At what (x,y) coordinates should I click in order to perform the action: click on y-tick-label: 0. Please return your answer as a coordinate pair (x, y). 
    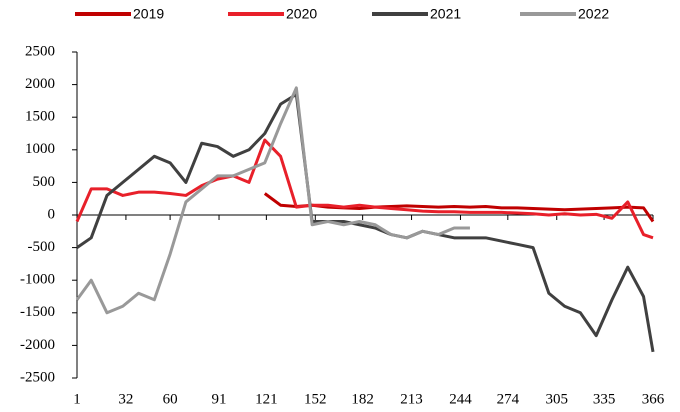
    Looking at the image, I should click on (52, 214).